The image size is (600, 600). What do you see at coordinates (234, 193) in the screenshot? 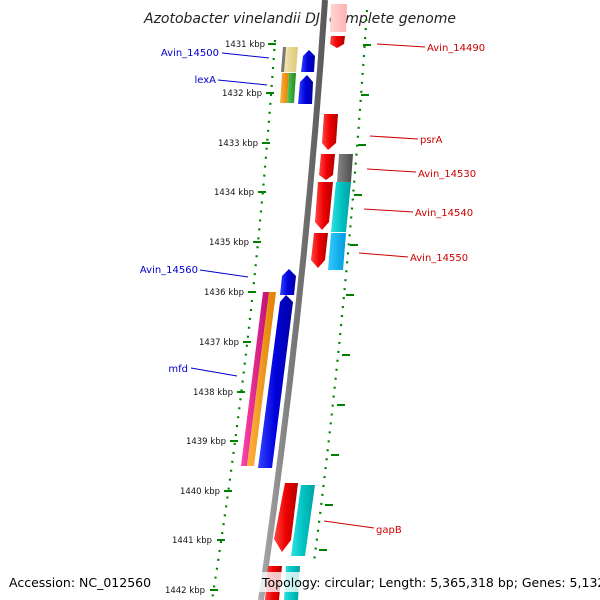
I see `ruler-label: 1434 kbp` at bounding box center [234, 193].